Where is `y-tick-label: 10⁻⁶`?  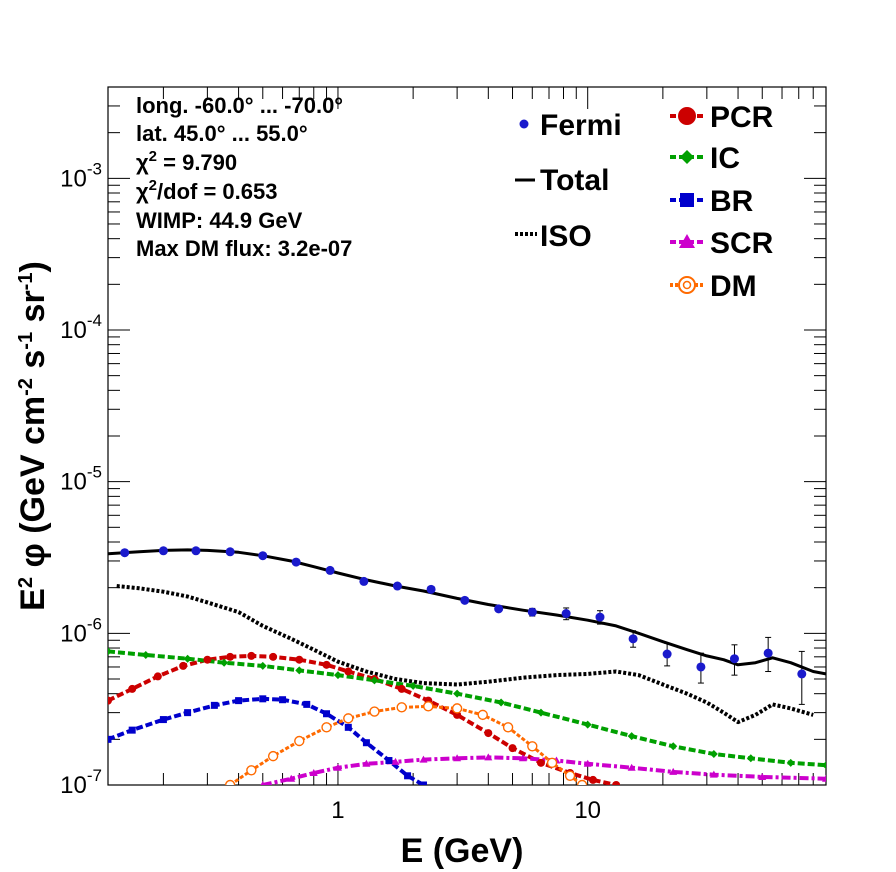 y-tick-label: 10⁻⁶ is located at coordinates (81, 630).